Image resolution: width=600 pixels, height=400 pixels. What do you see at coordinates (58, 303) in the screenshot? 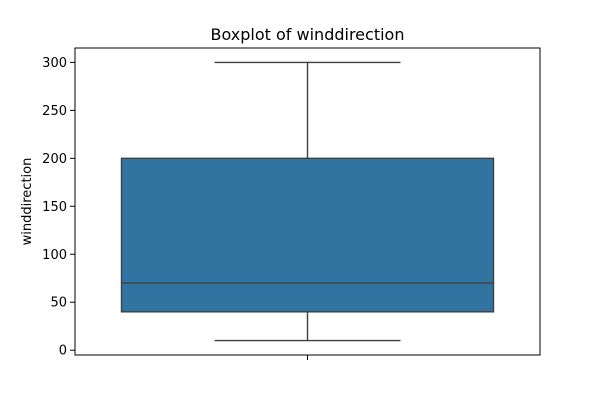
I see `y-tick-label: 50` at bounding box center [58, 303].